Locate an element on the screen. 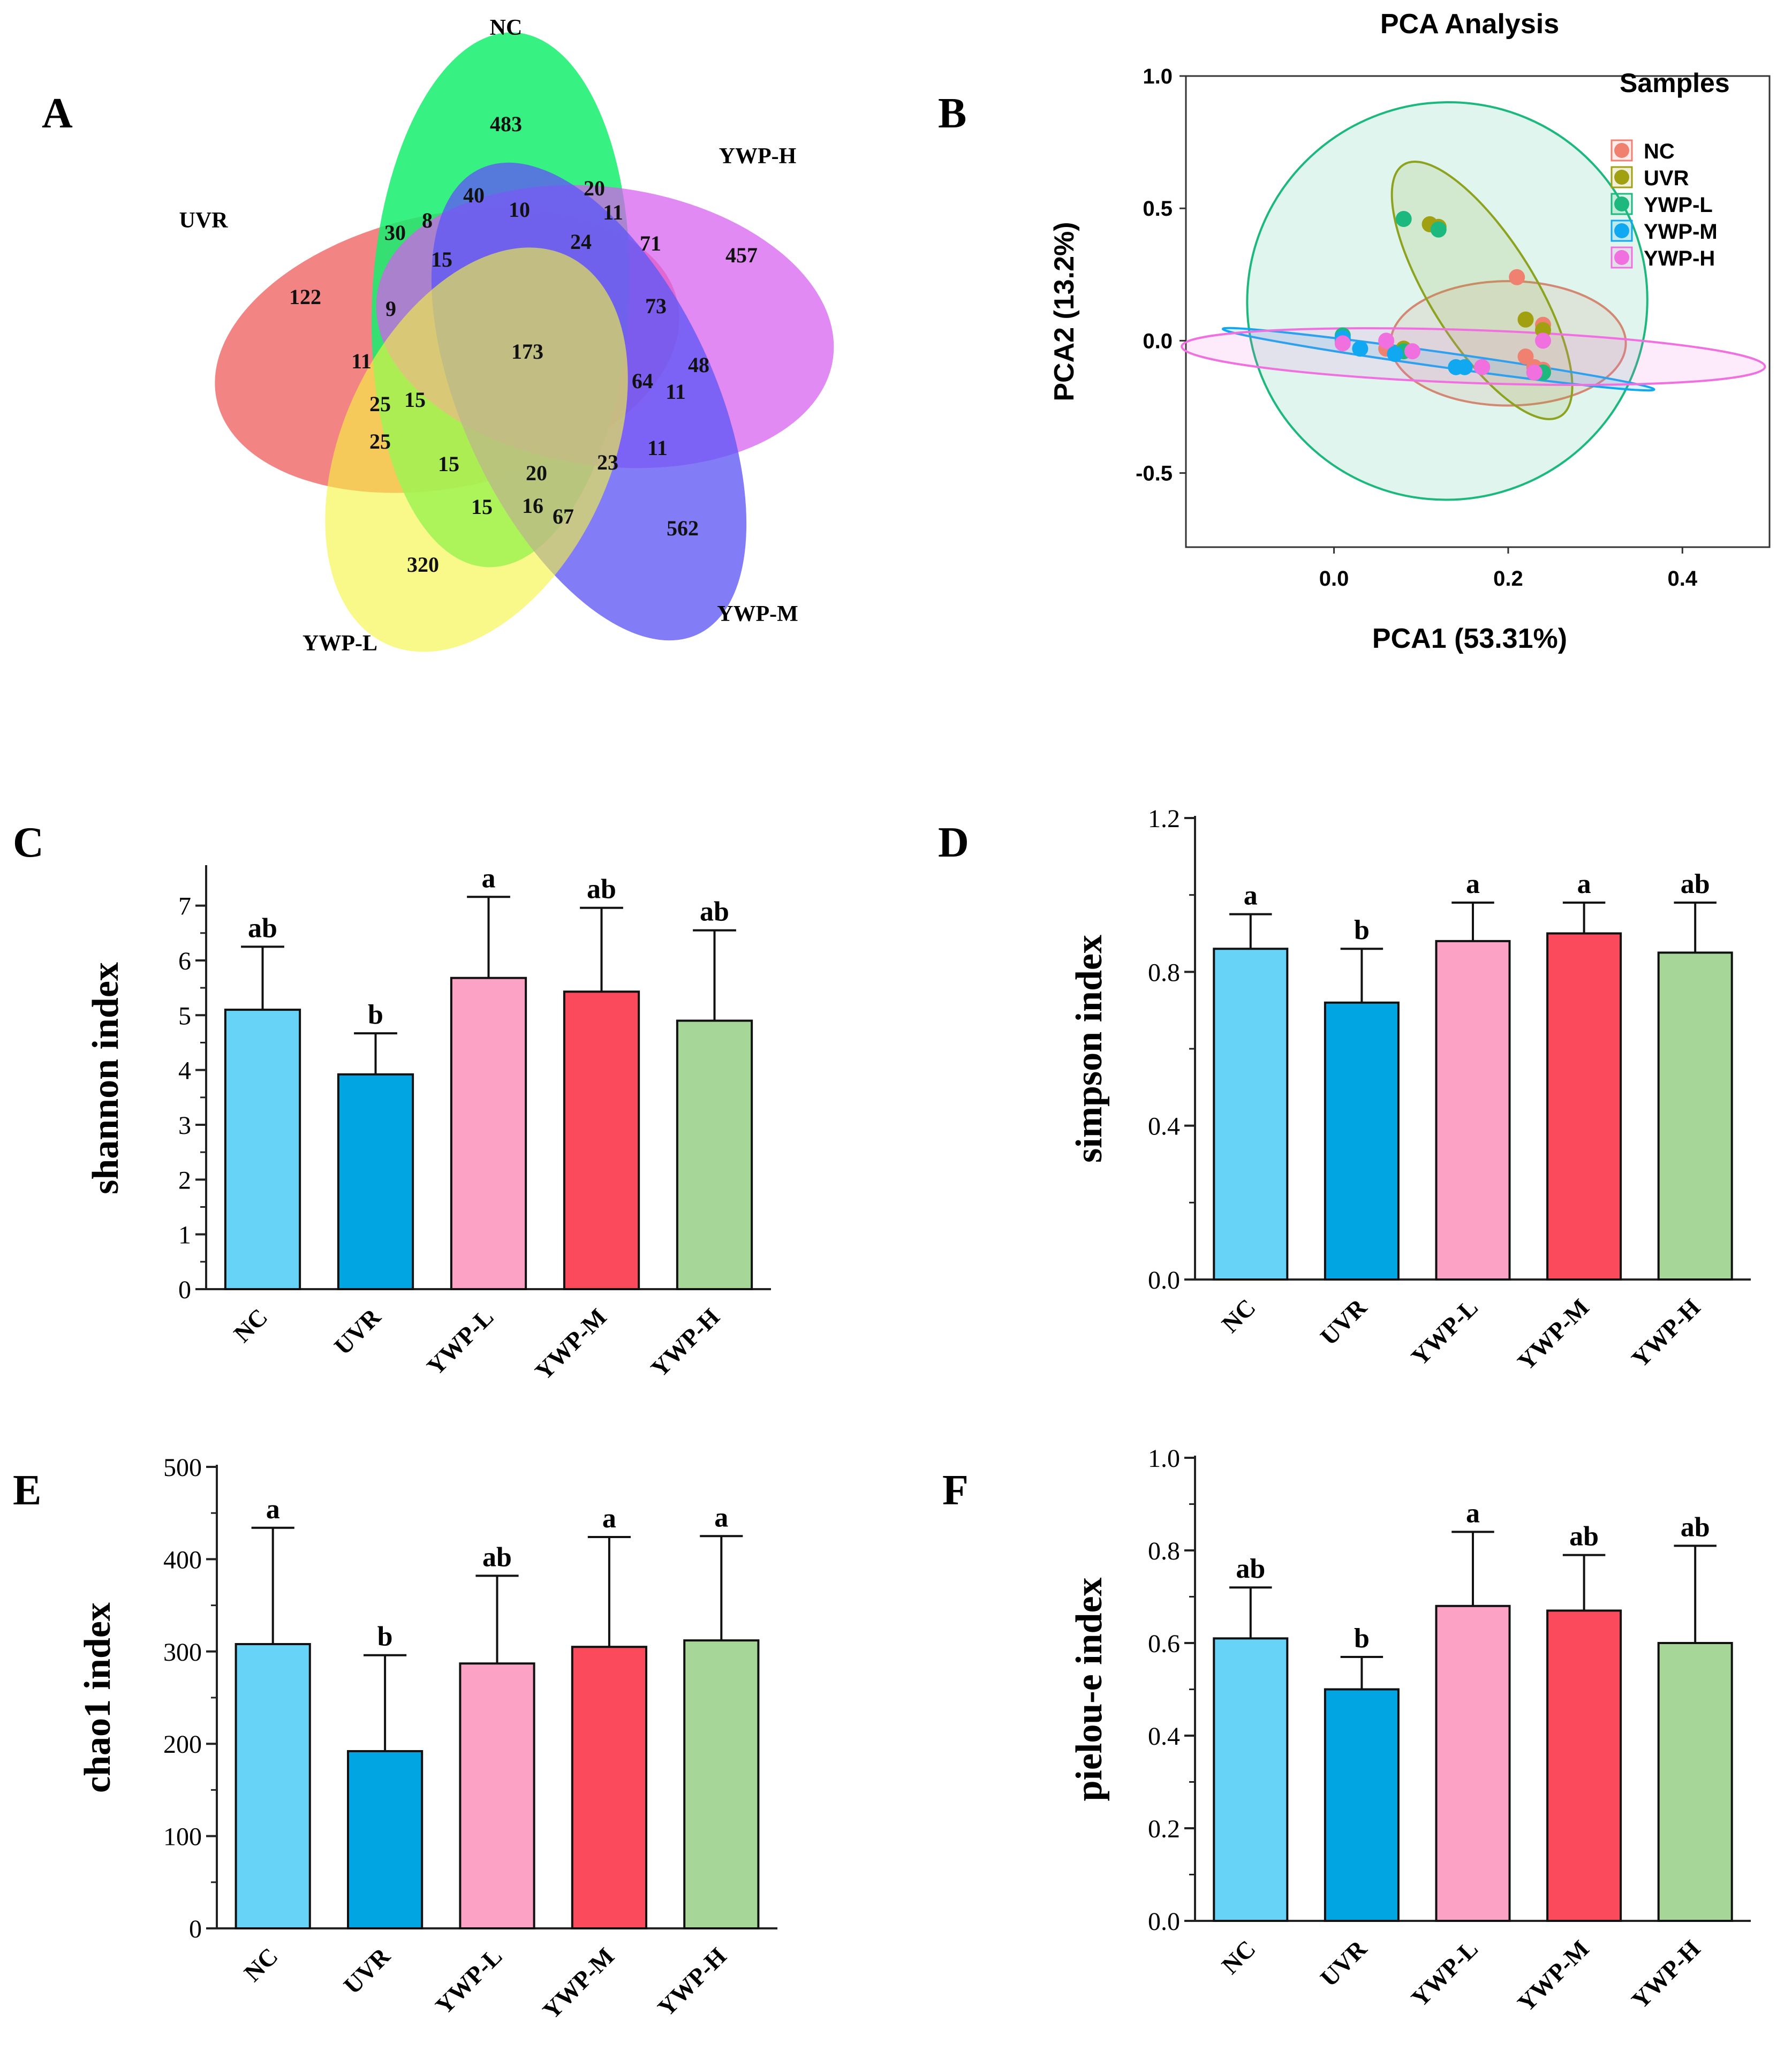  pca-ellipse-ywp-l is located at coordinates (1448, 301).